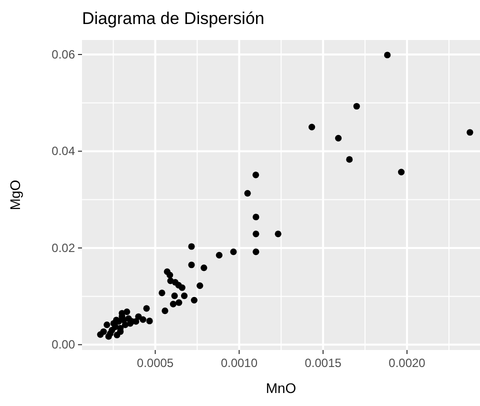 This screenshot has height=406, width=480. Describe the element at coordinates (64, 247) in the screenshot. I see `y-tick-label: 0.02` at that location.